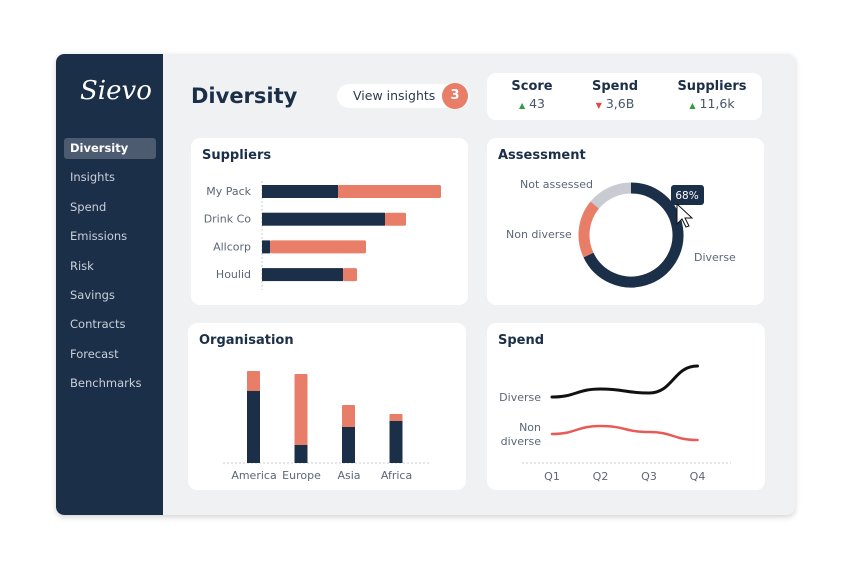 This screenshot has width=850, height=568. Describe the element at coordinates (556, 184) in the screenshot. I see `legend-not-assessed: Not assessed` at that location.